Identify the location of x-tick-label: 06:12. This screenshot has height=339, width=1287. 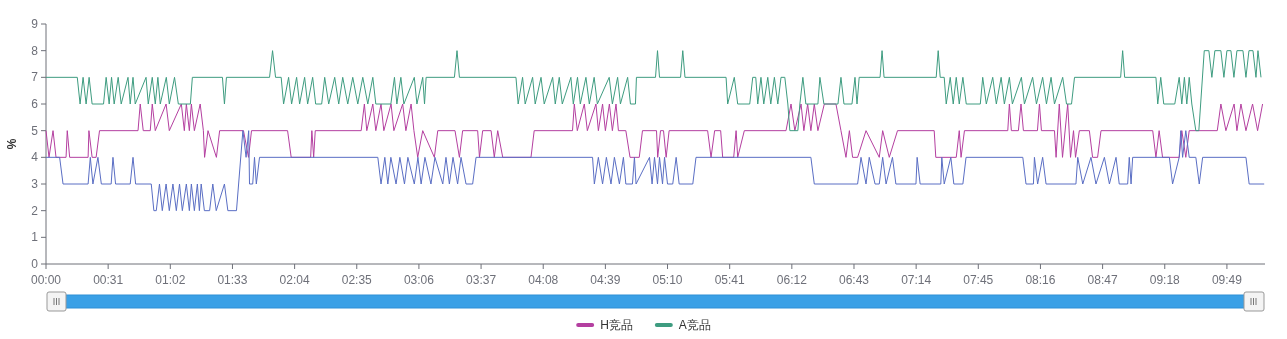
(792, 280).